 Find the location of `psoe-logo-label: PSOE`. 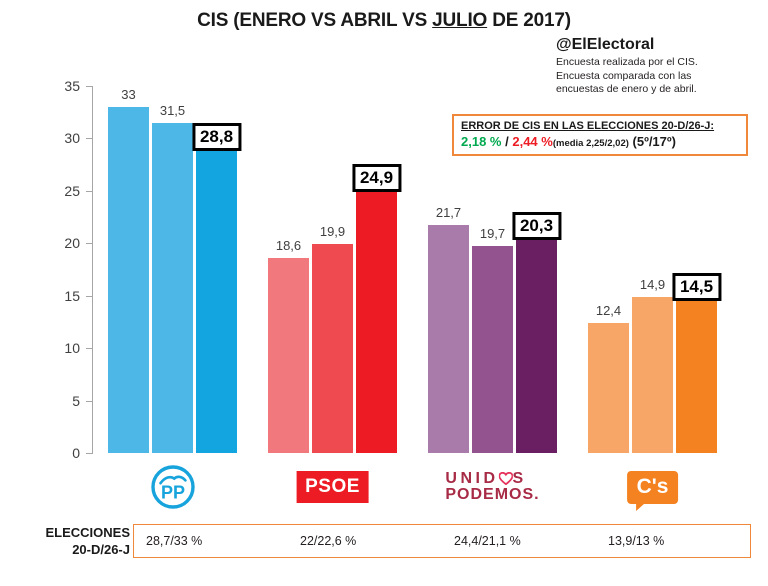

psoe-logo-label: PSOE is located at coordinates (332, 487).